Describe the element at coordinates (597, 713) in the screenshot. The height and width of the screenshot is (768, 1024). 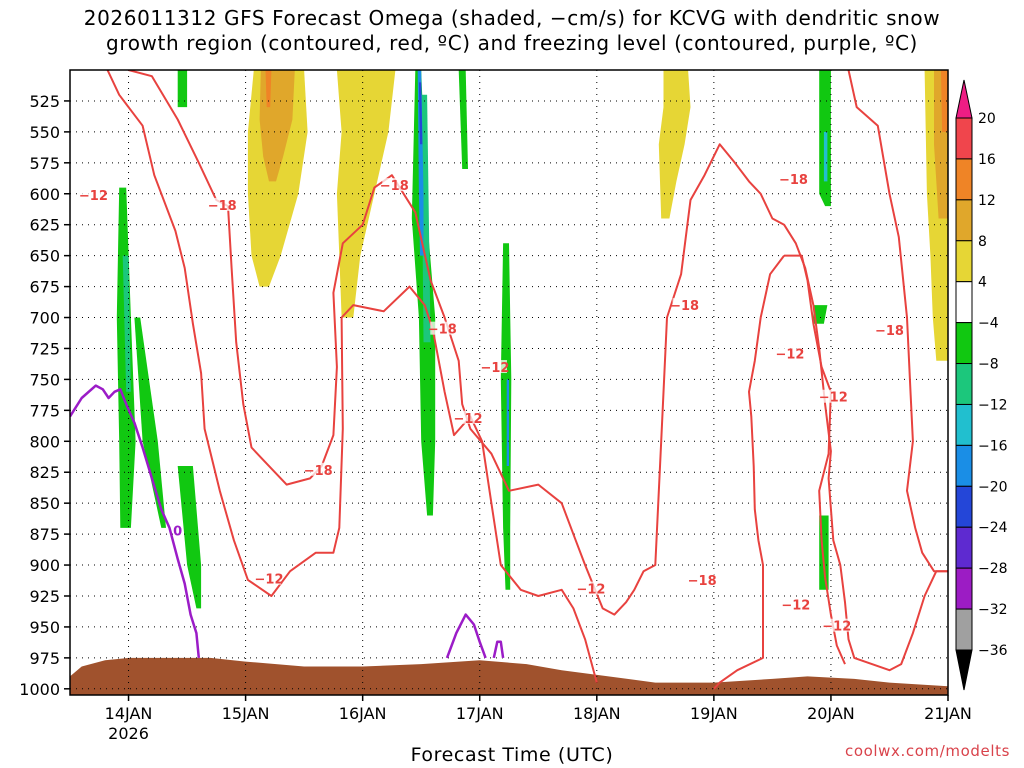
I see `x-tick-label-4: 18JAN` at that location.